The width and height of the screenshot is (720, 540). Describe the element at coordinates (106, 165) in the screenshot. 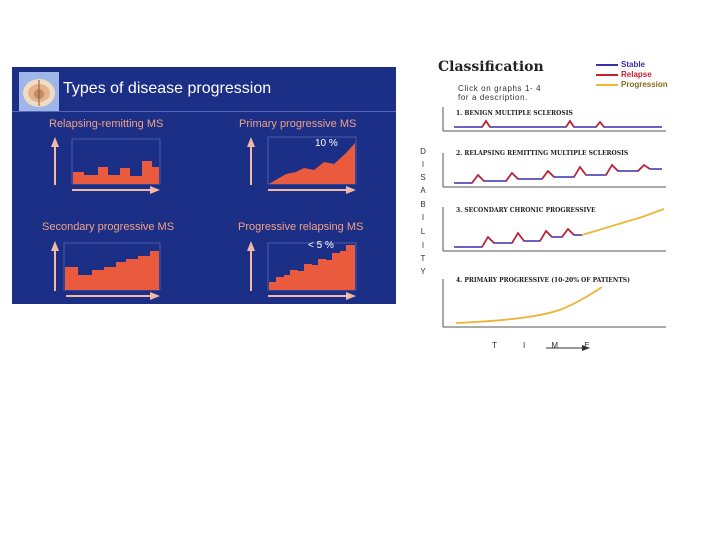

I see `mini-chart-relapsing-remitting` at that location.